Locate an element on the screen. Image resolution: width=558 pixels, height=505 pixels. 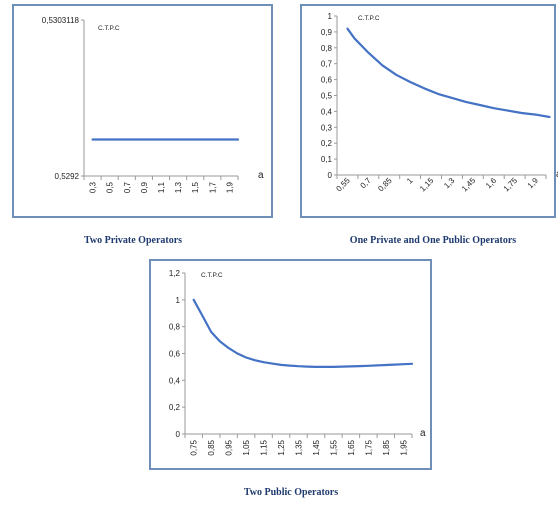
x-tick-label: 1,95 is located at coordinates (403, 447).